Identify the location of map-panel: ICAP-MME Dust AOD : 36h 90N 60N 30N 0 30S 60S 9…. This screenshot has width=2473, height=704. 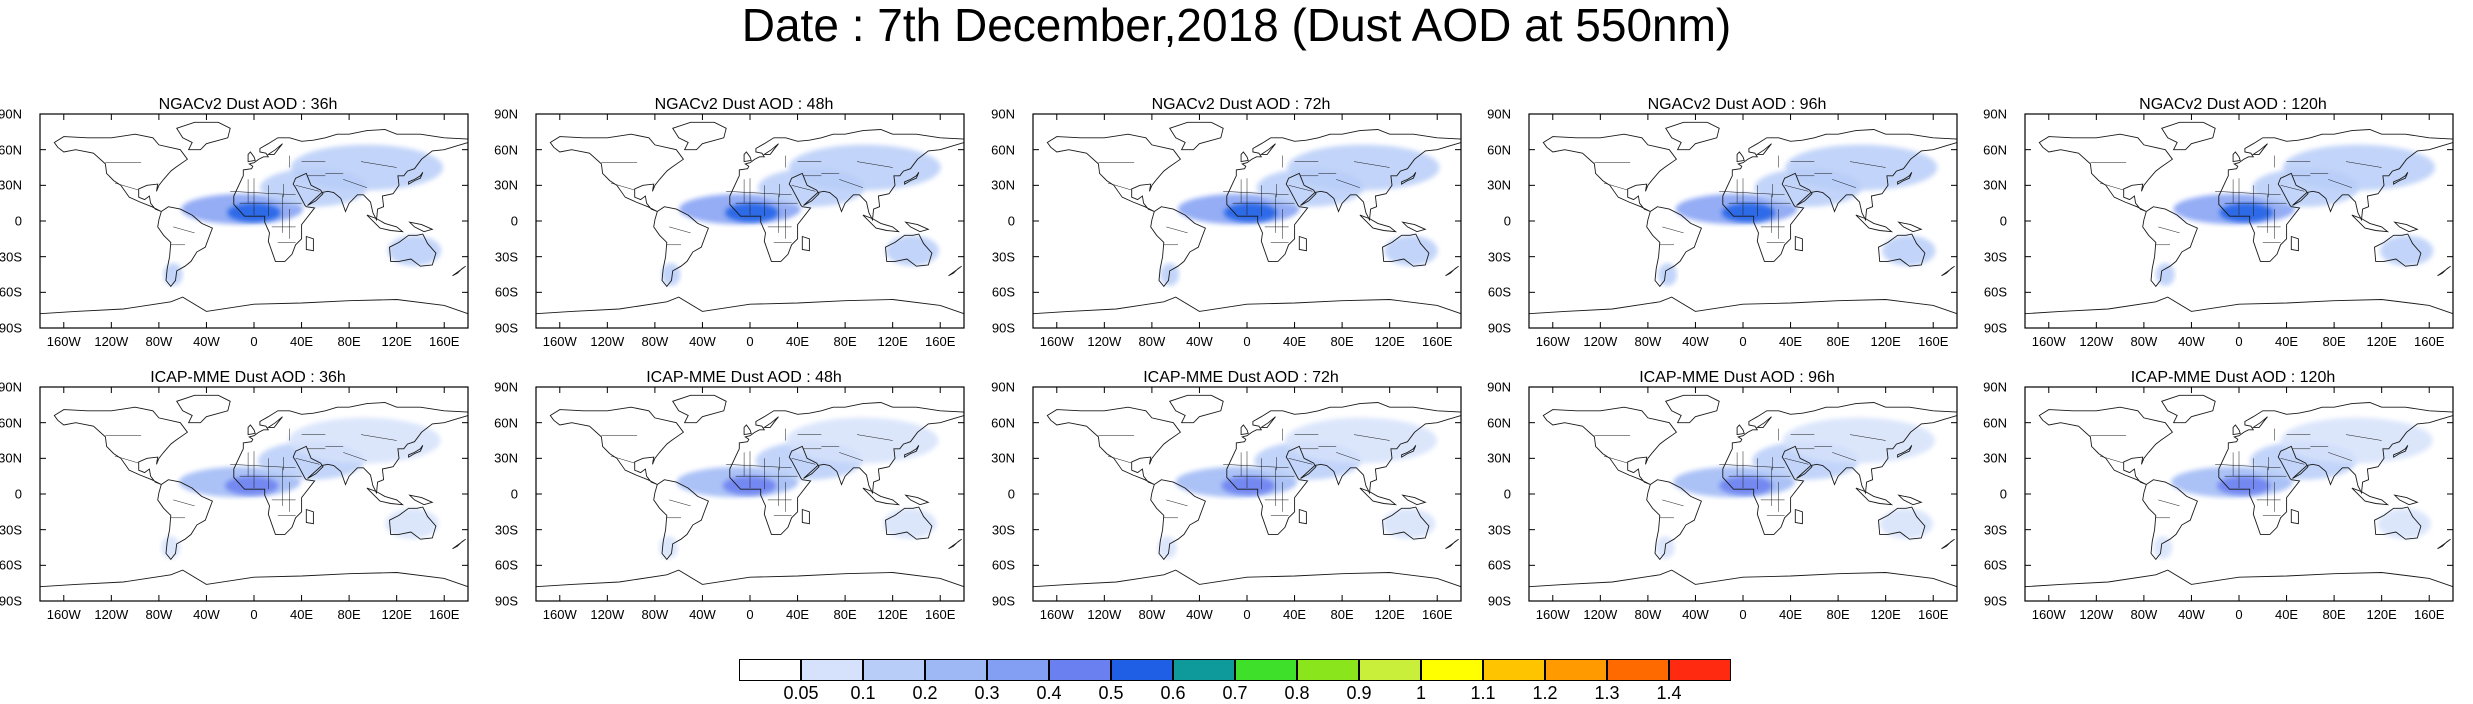
(248, 495).